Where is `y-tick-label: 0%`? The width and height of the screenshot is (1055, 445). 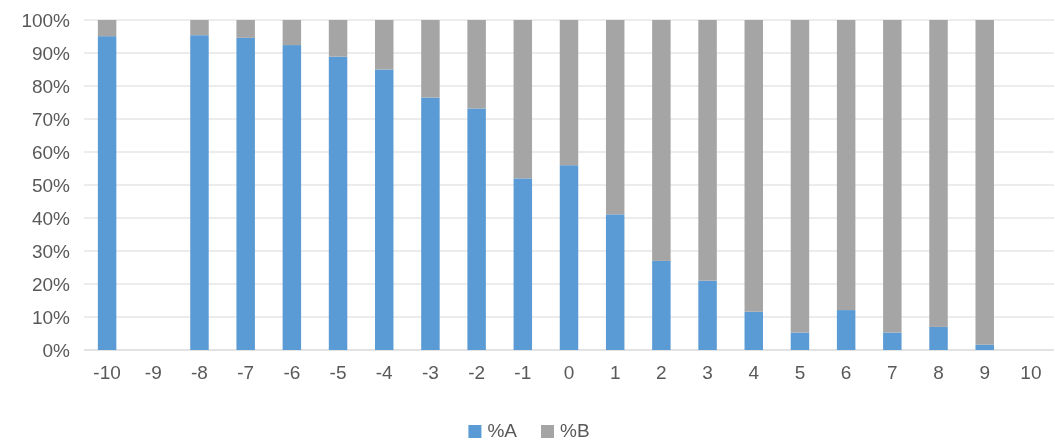
y-tick-label: 0% is located at coordinates (56, 350).